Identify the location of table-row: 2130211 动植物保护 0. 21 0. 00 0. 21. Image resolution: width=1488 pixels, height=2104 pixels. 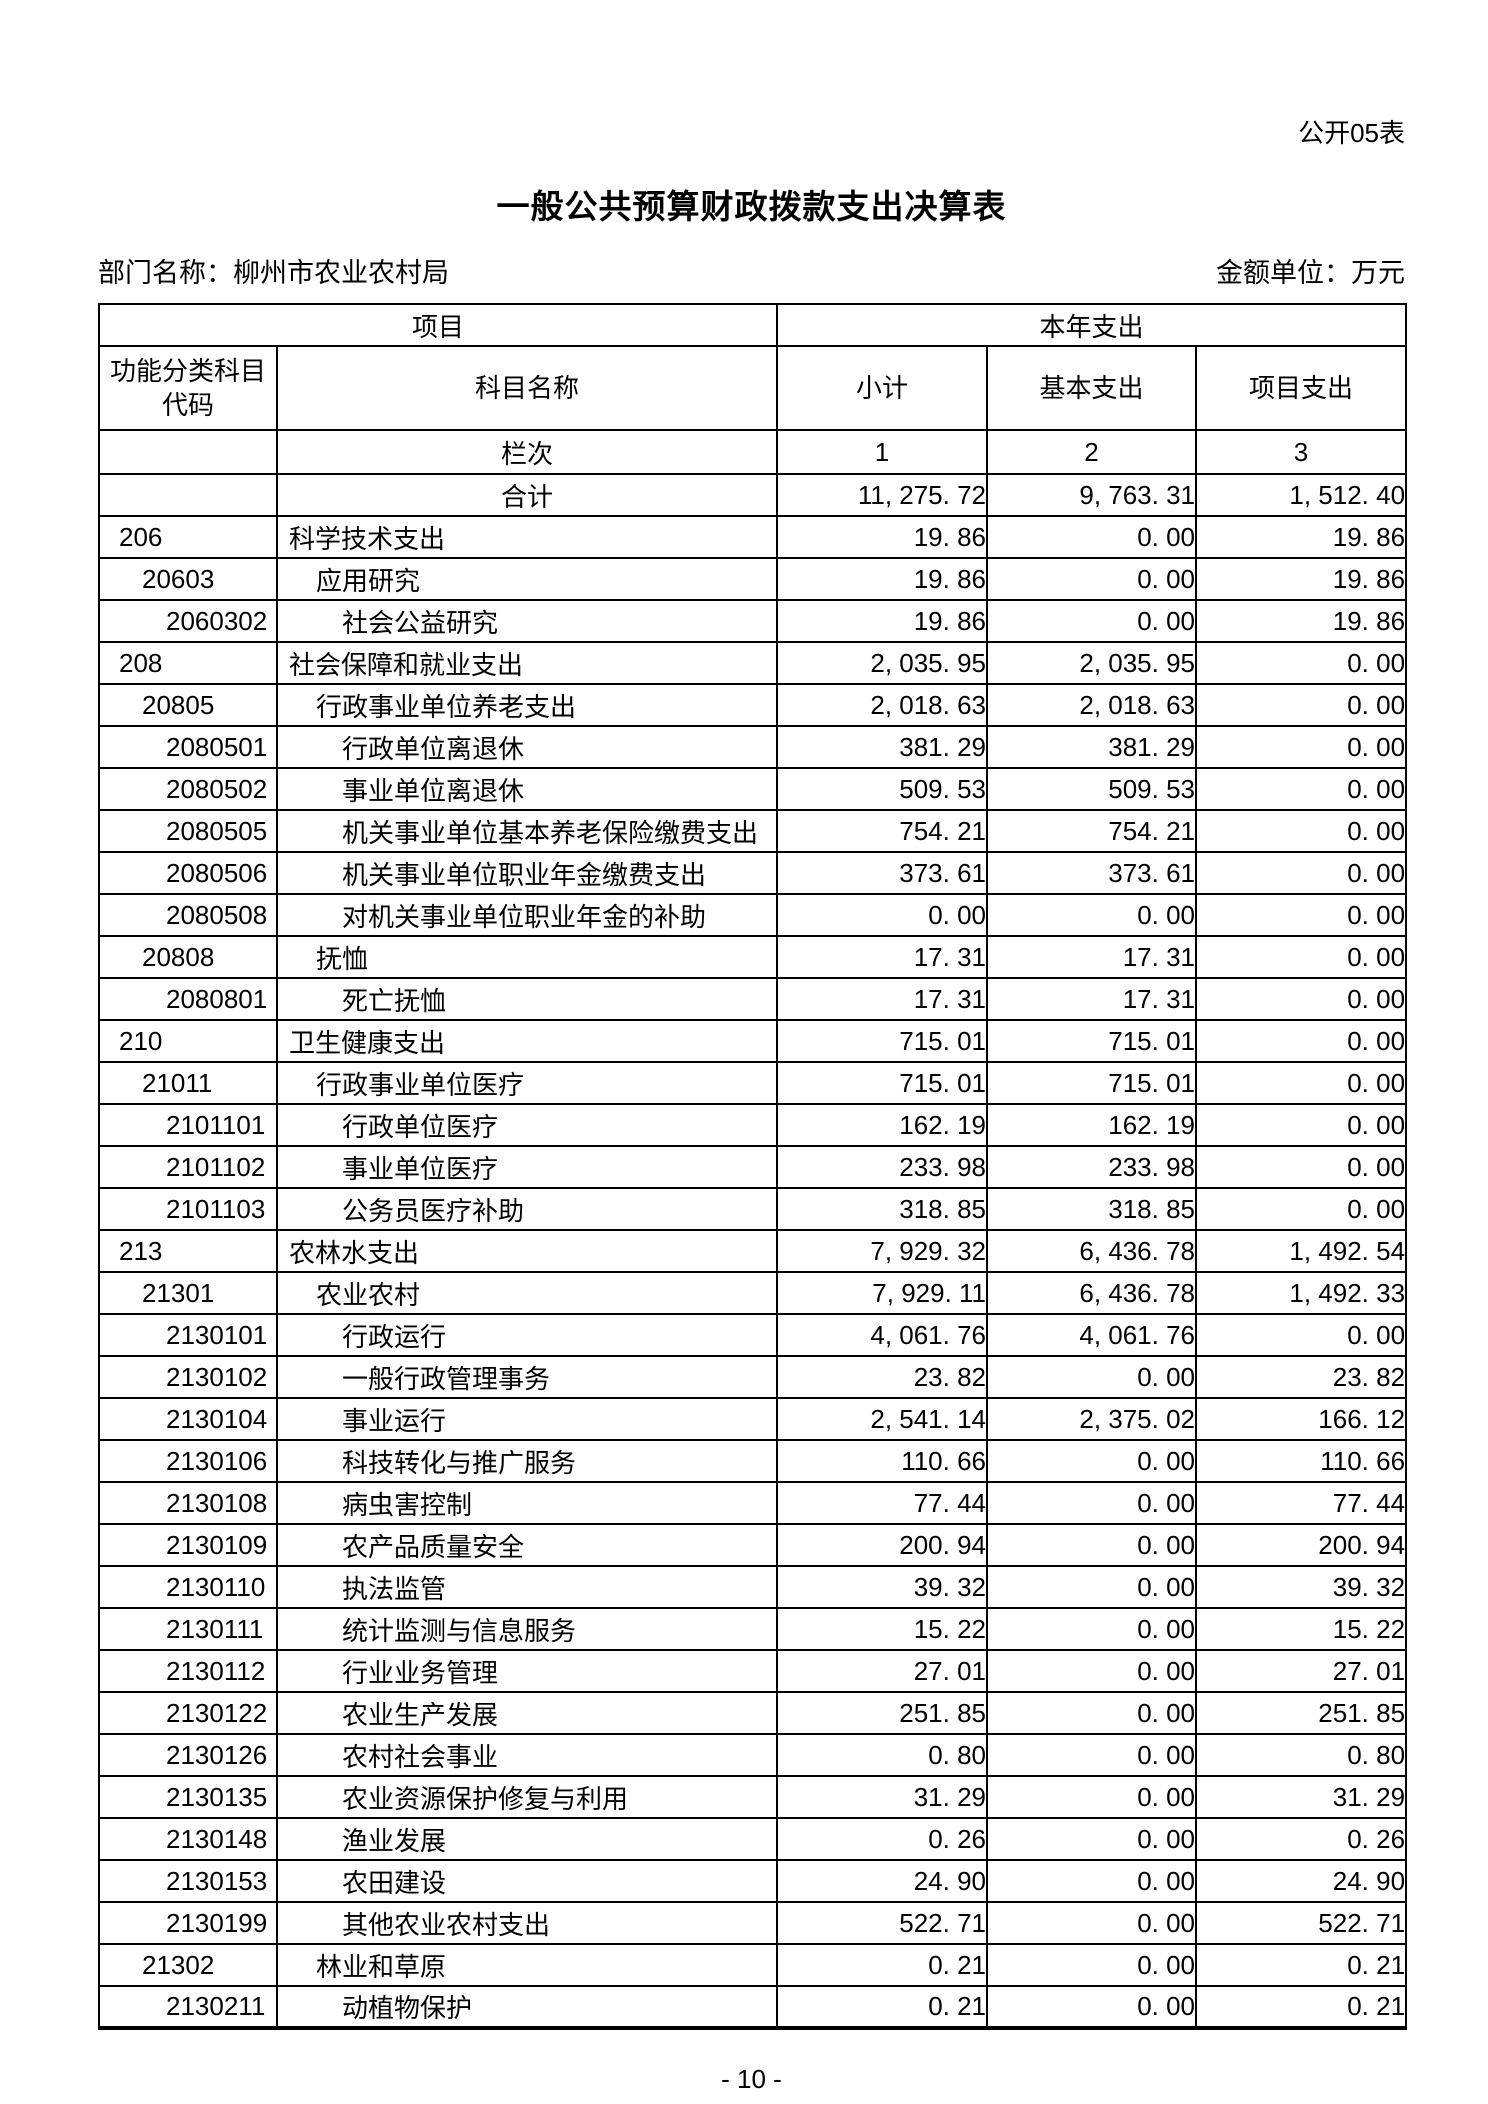
(753, 2007).